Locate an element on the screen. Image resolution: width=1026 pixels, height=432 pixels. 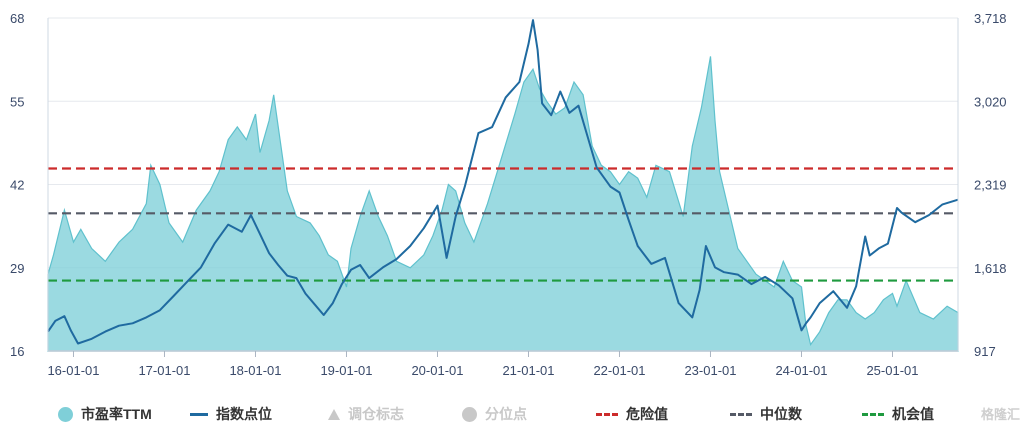
y-right-tick-label: 917 is located at coordinates (985, 351).